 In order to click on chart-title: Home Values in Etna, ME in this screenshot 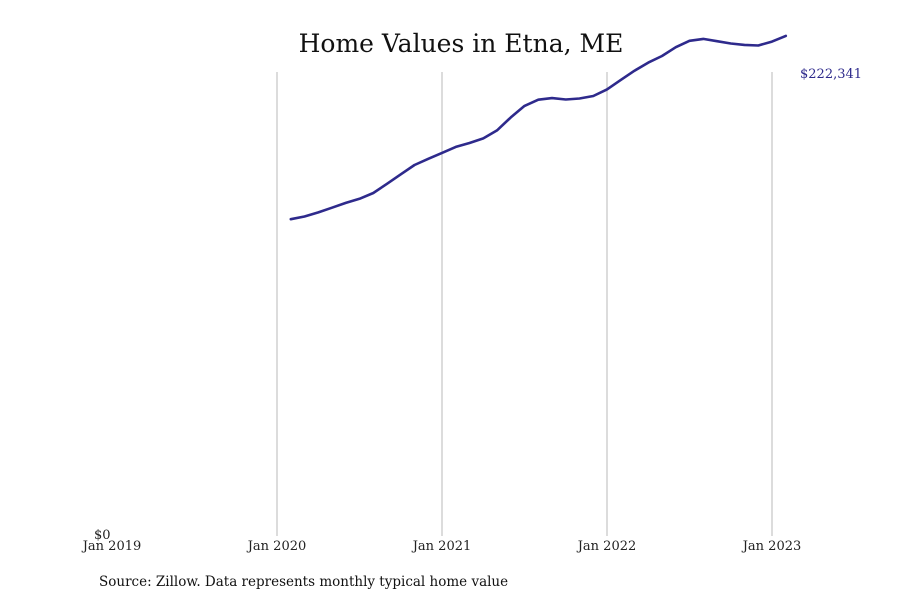, I will do `click(461, 43)`.